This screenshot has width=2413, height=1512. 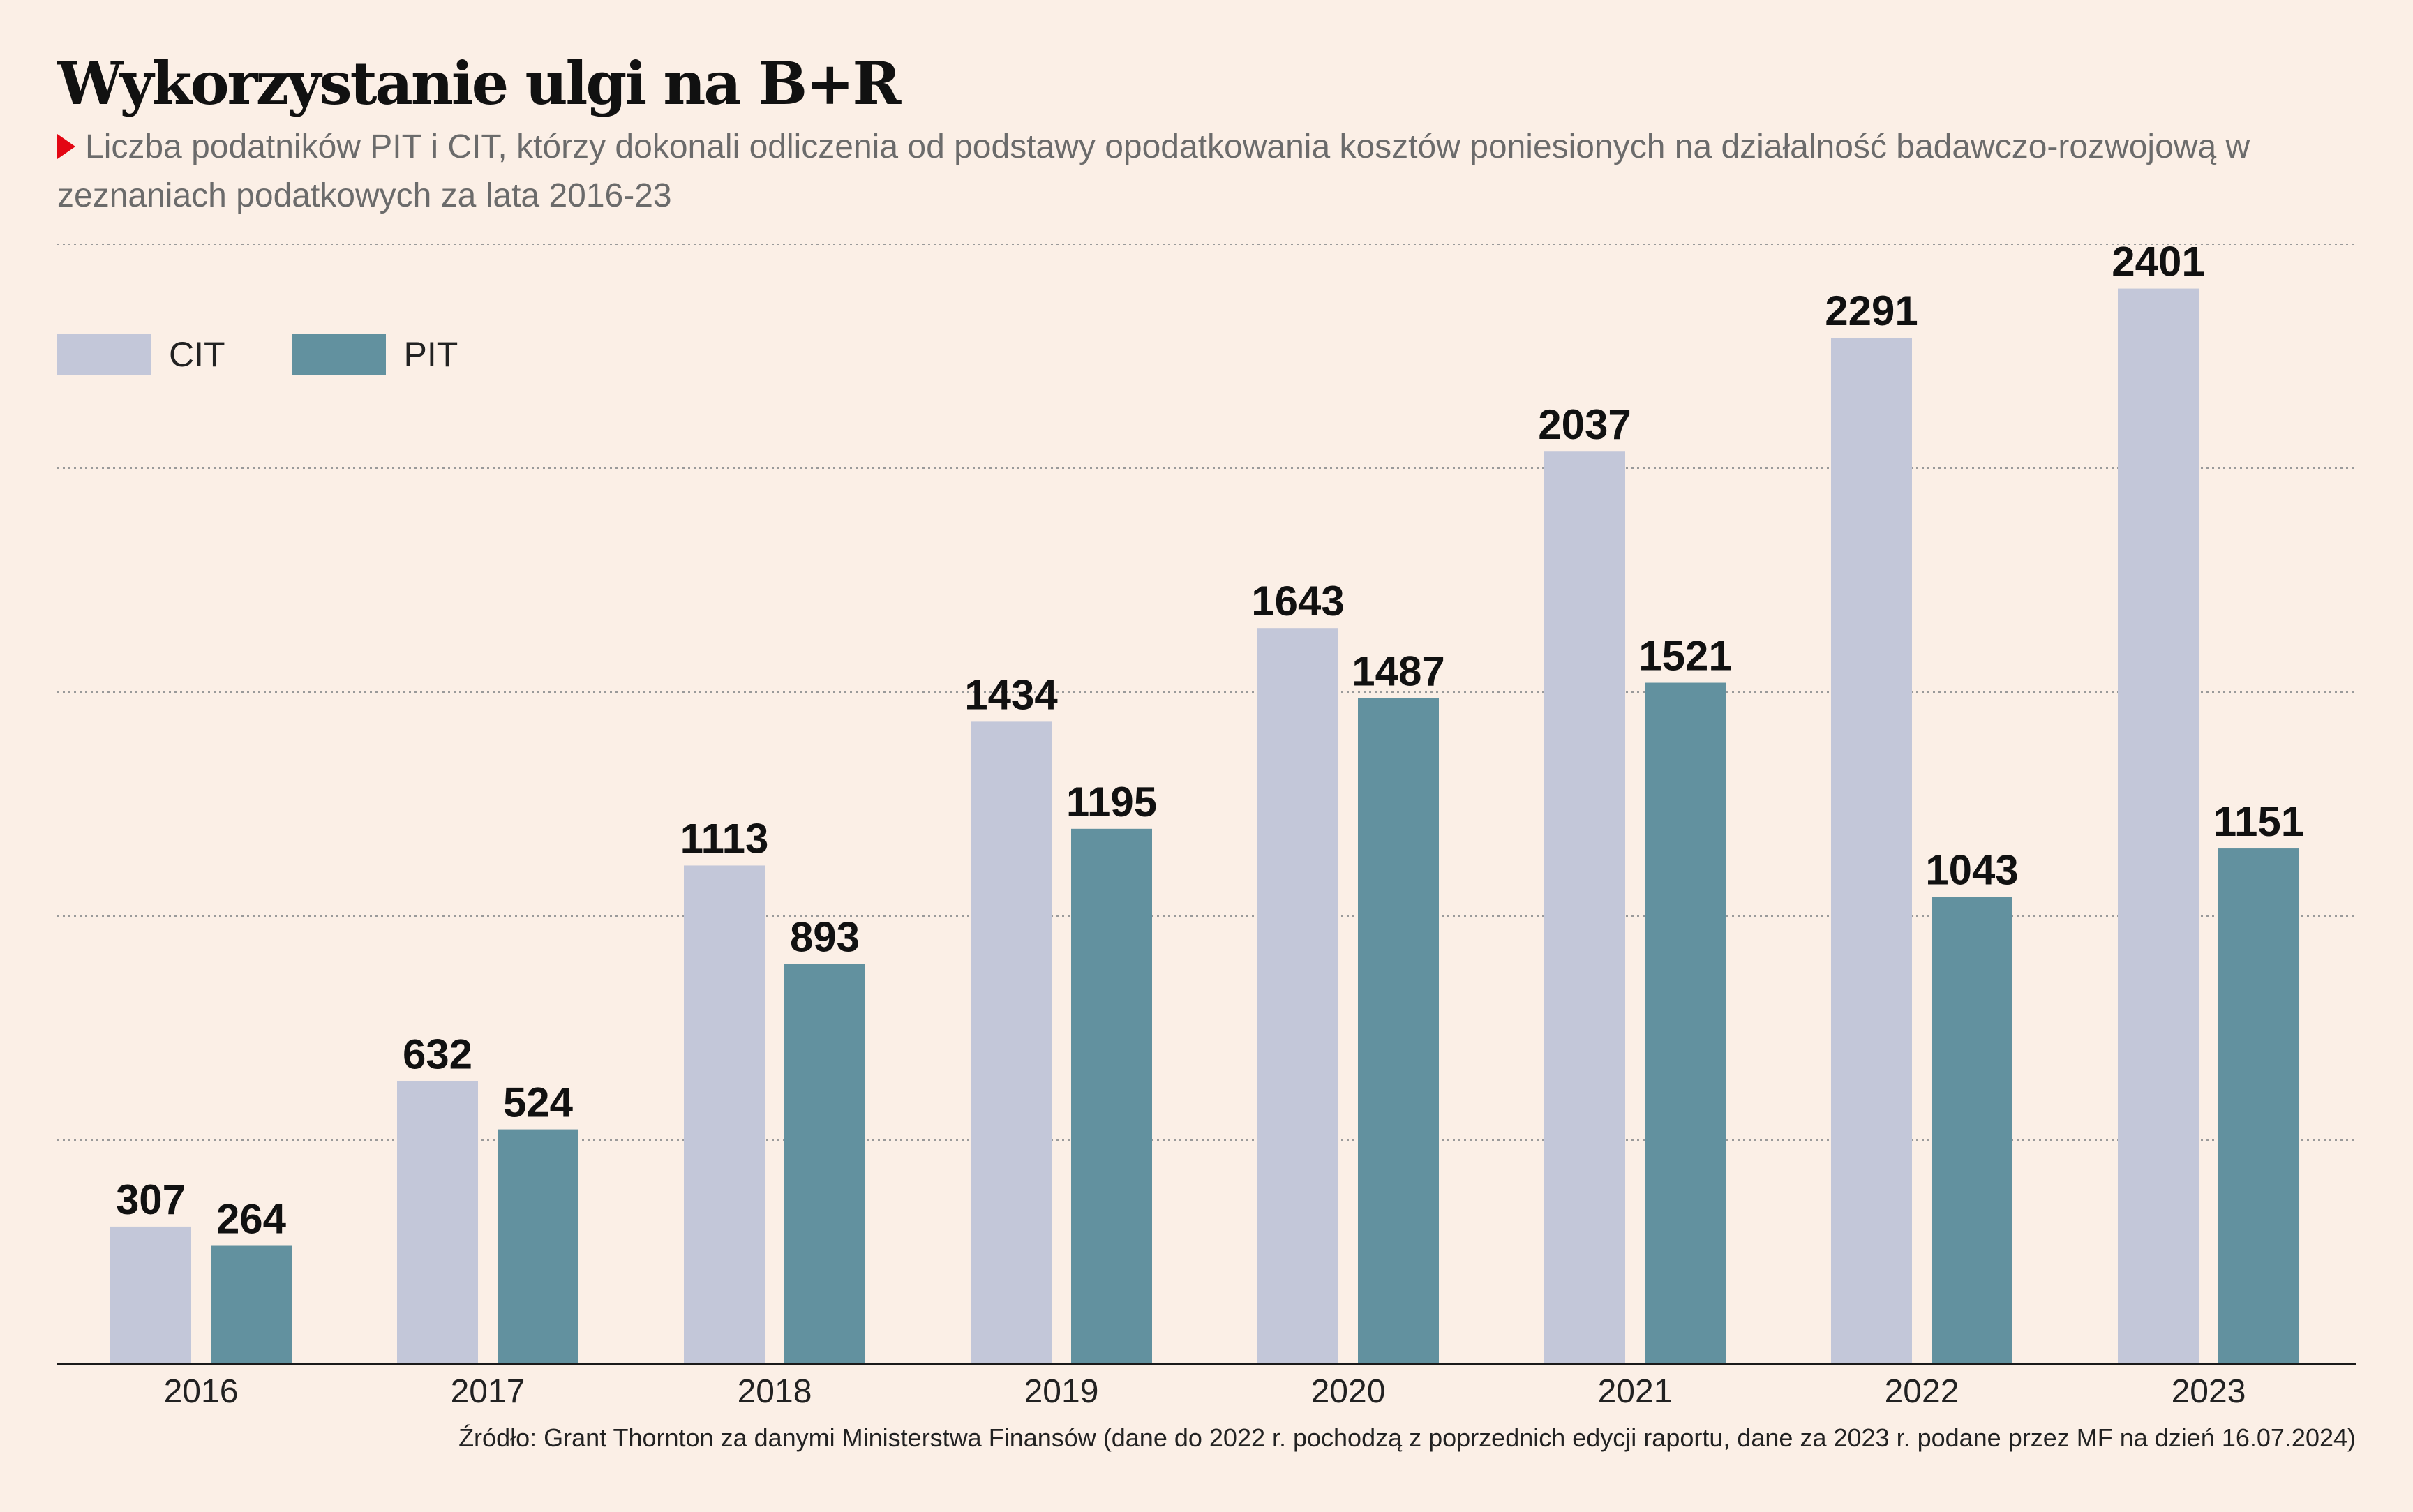 I want to click on data-label-cit-2019: 1434, so click(x=1011, y=694).